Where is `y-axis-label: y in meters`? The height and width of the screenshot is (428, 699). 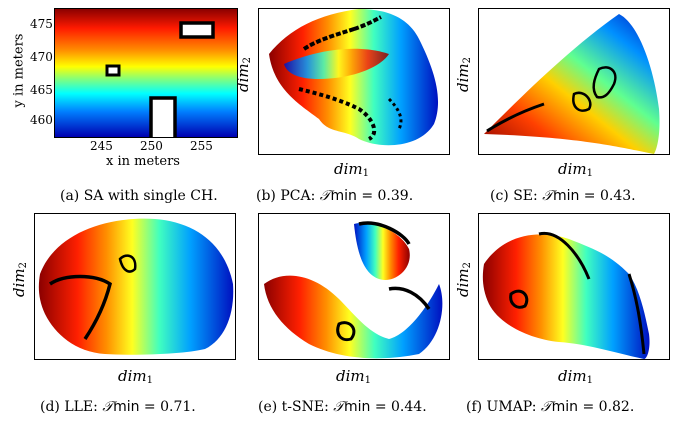
y-axis-label: y in meters is located at coordinates (19, 70).